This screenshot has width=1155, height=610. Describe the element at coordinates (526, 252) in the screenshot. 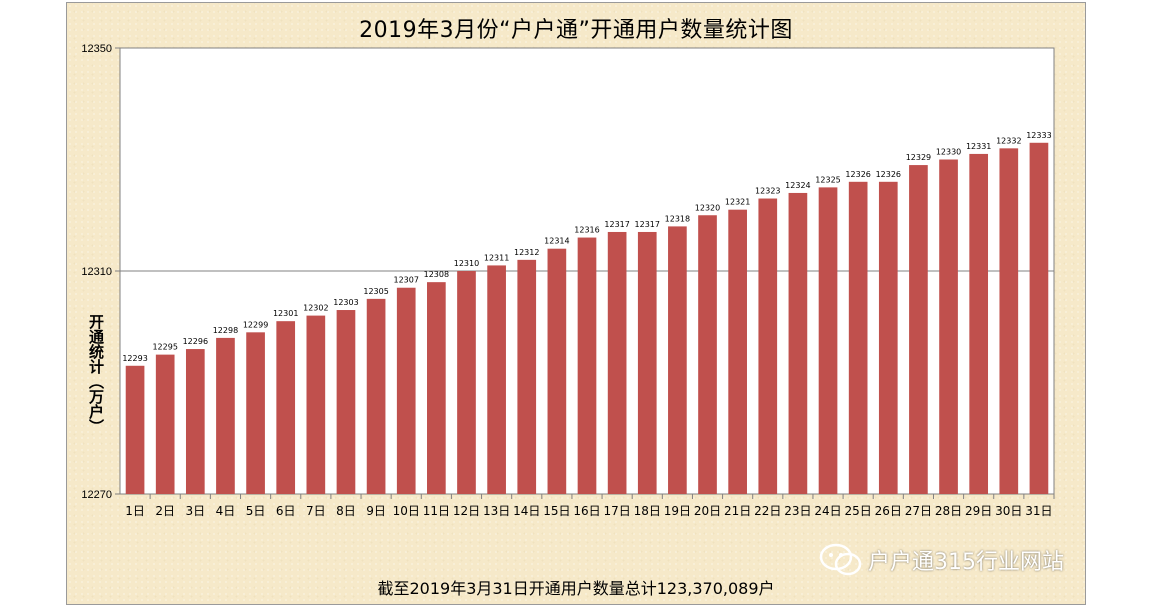

I see `data-label-14: 12312` at that location.